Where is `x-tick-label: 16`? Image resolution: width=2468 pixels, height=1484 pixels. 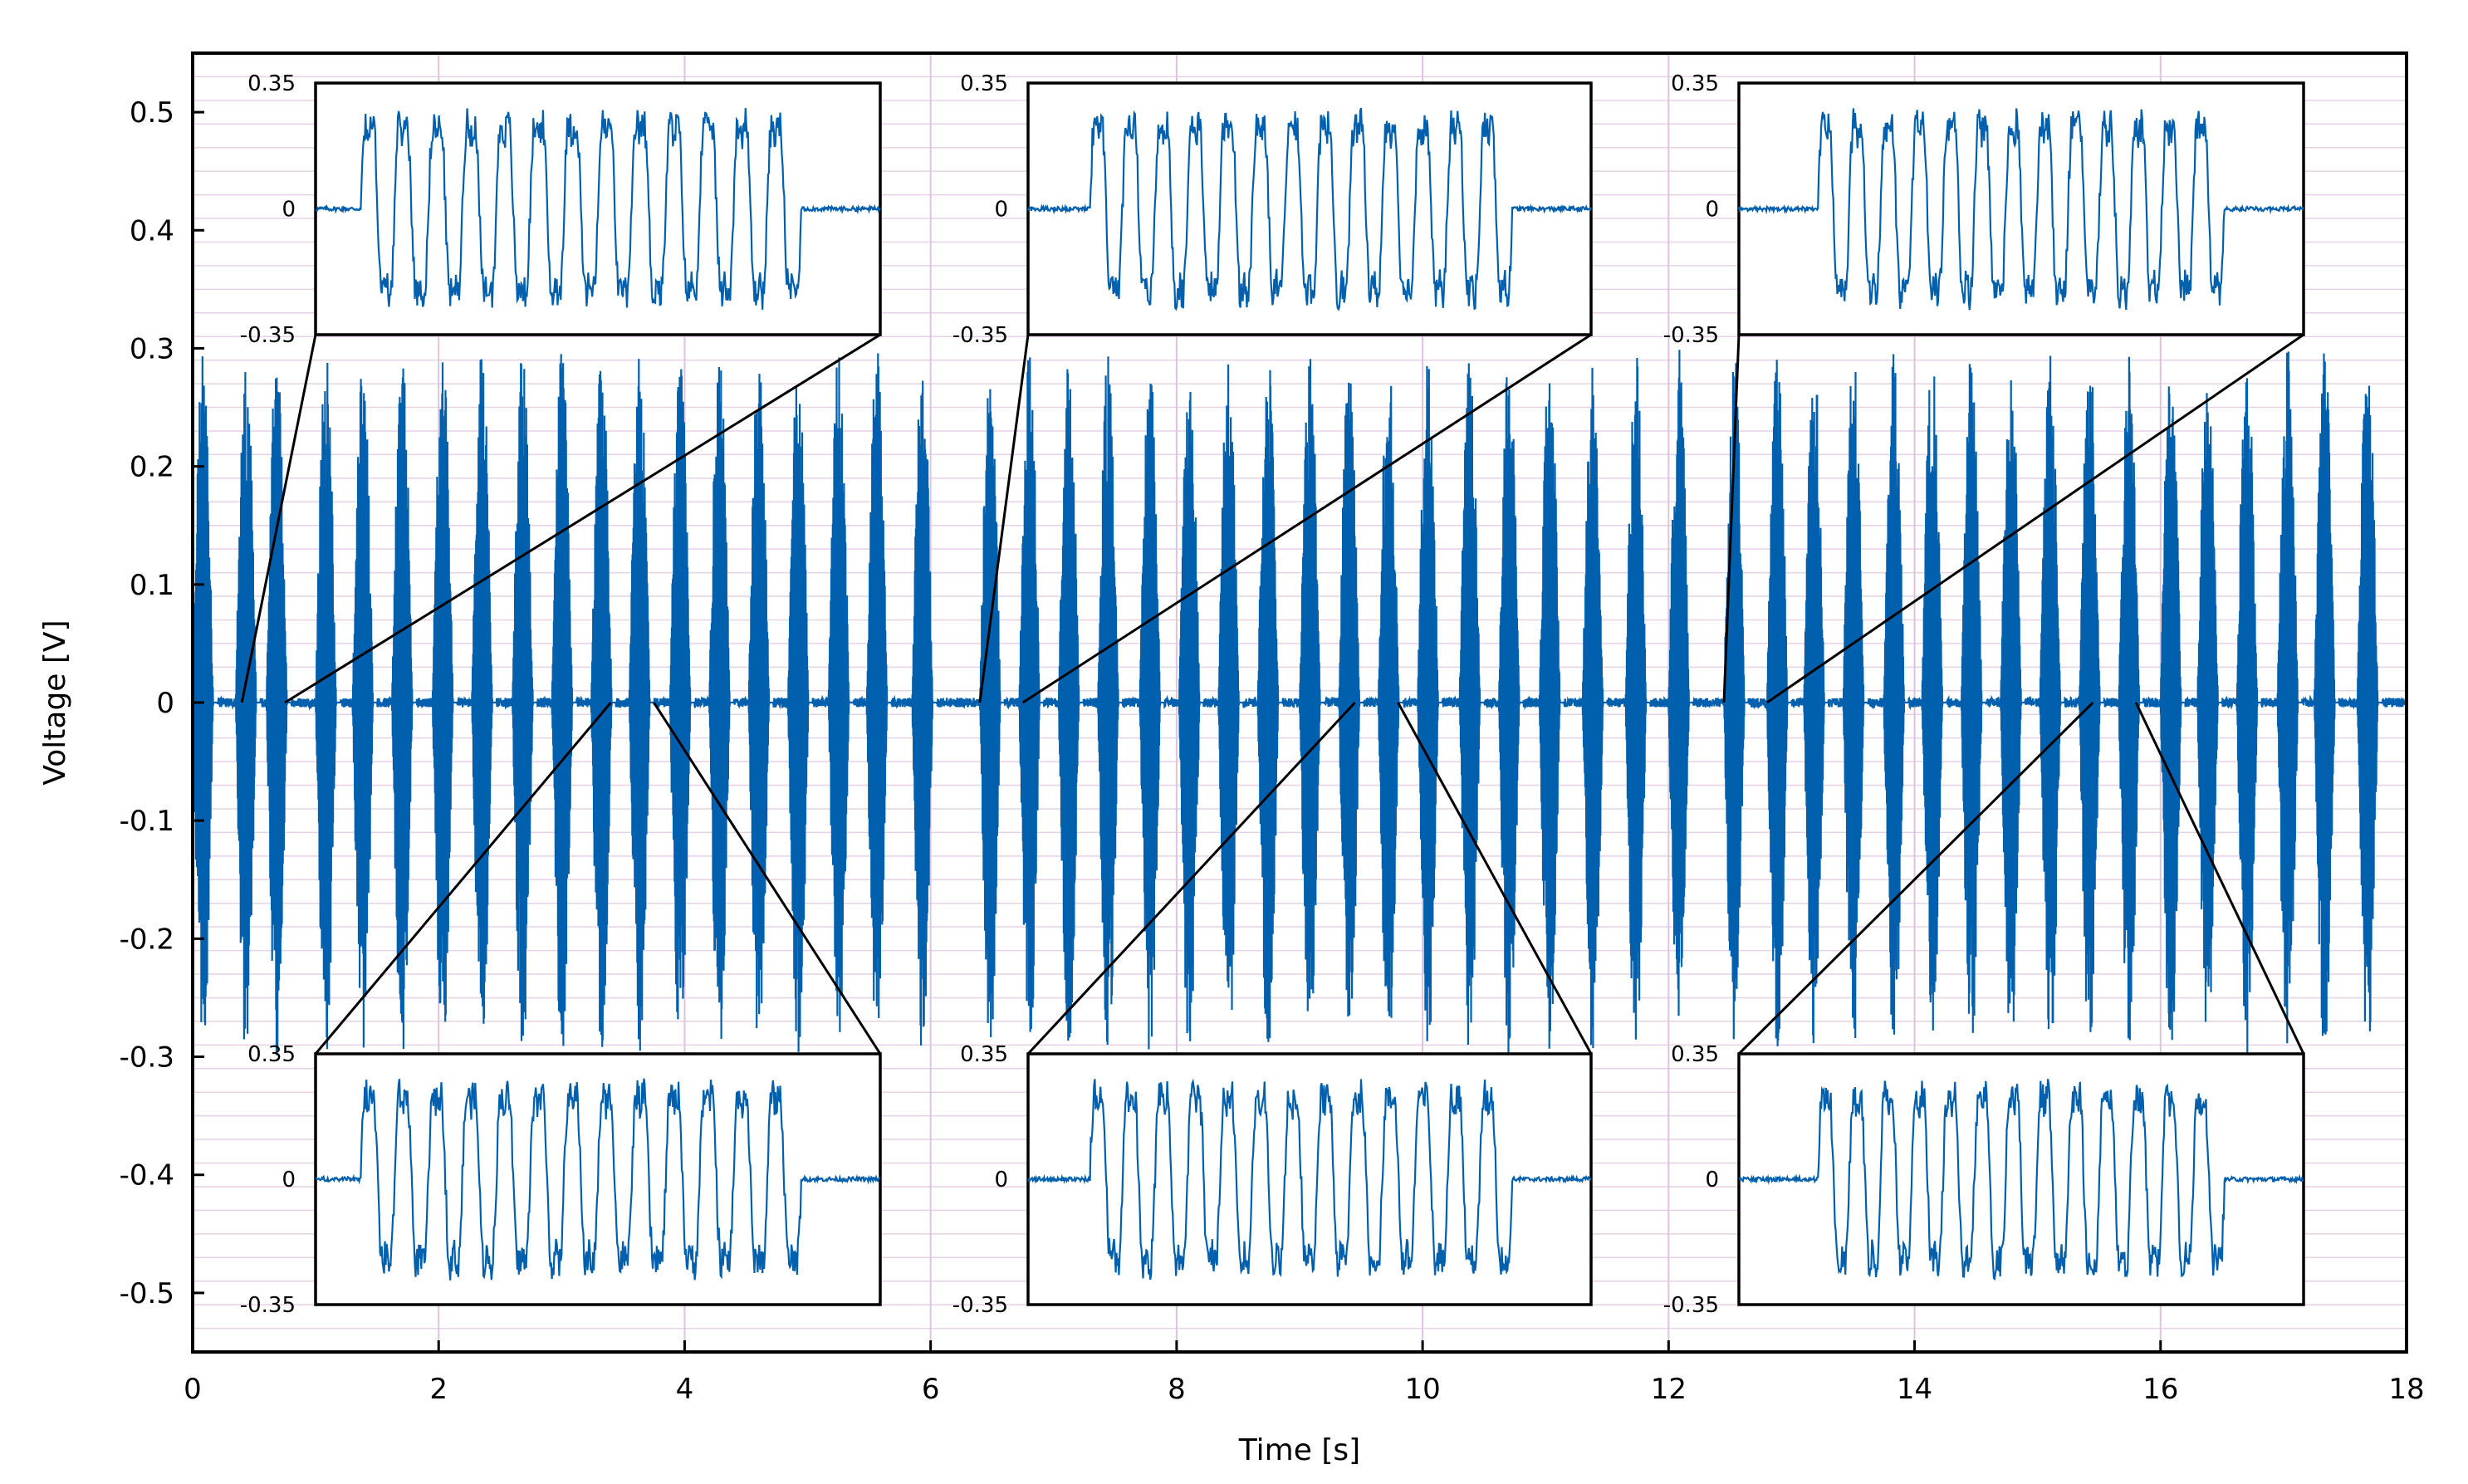
x-tick-label: 16 is located at coordinates (2160, 1389).